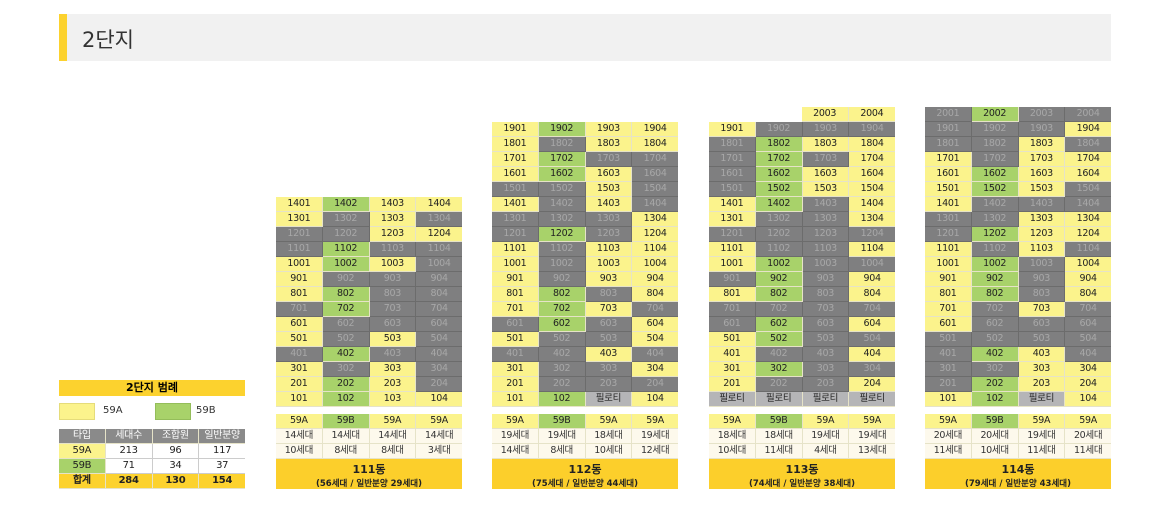  What do you see at coordinates (585, 369) in the screenshot?
I see `floor-row: 301 302 303 304` at bounding box center [585, 369].